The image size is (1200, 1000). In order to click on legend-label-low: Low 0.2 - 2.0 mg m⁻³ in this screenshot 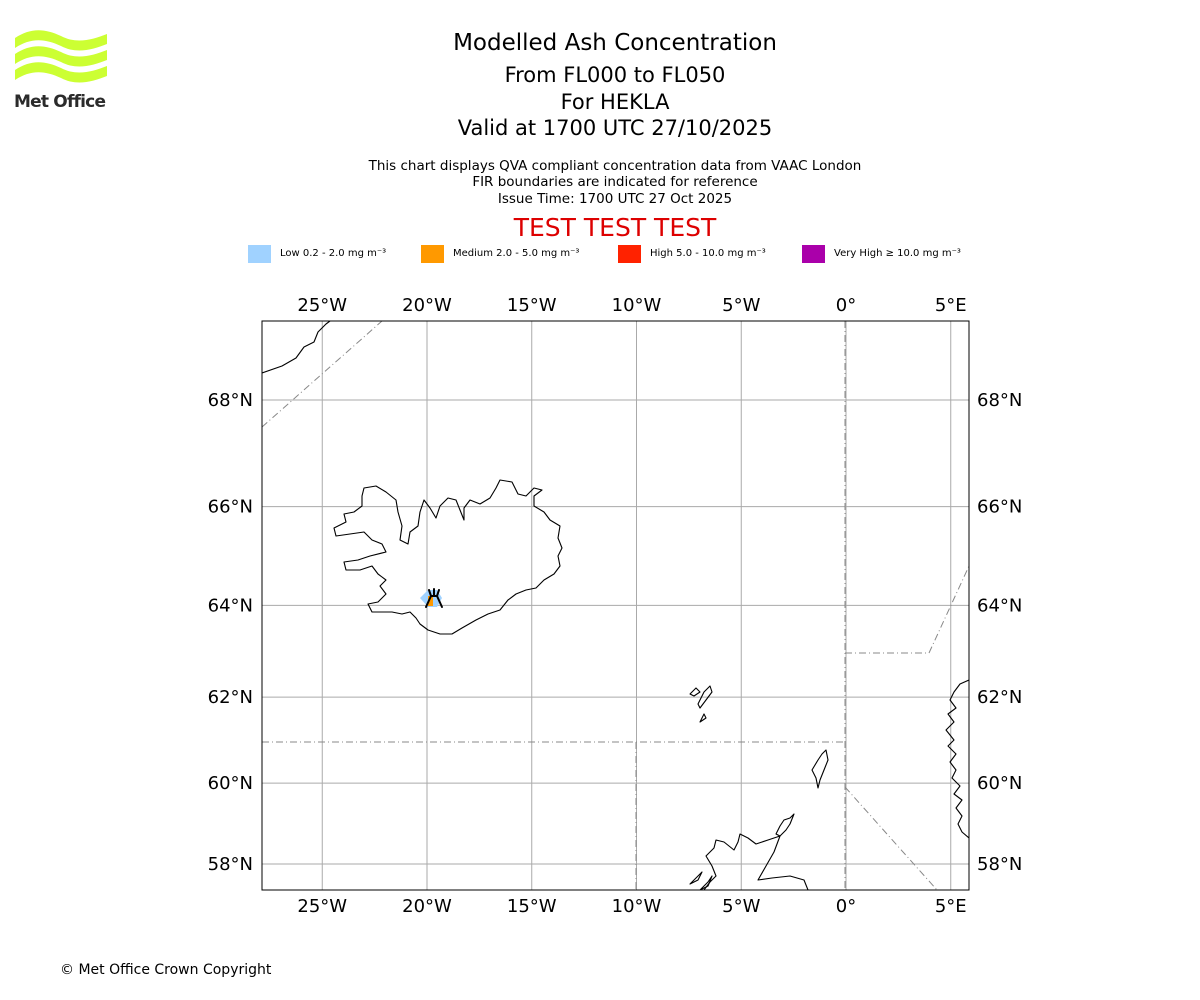, I will do `click(333, 253)`.